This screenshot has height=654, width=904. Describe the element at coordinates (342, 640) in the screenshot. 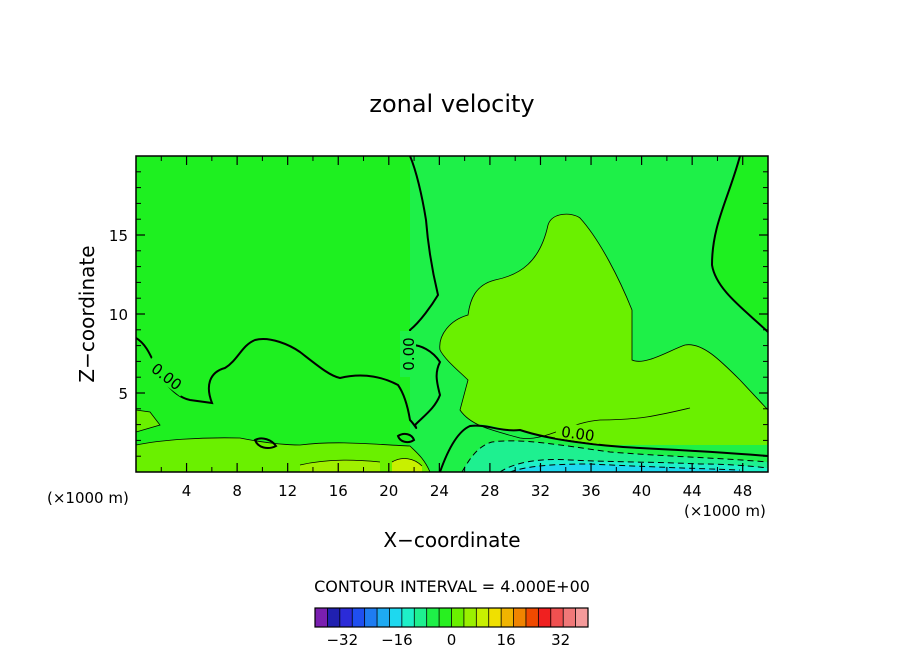

I see `colorbar-tick-label: −32` at that location.